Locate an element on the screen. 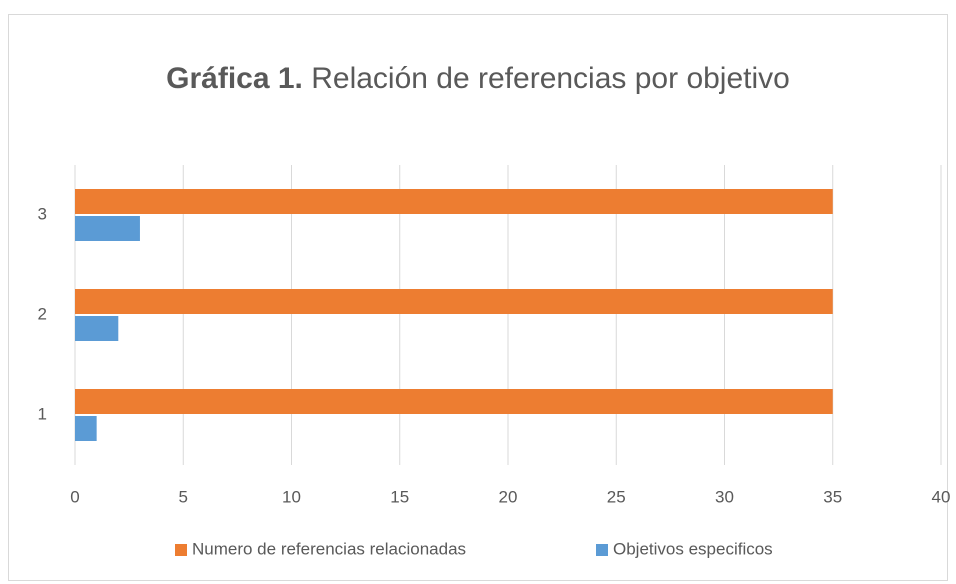  x-tick-label: 5 is located at coordinates (183, 496).